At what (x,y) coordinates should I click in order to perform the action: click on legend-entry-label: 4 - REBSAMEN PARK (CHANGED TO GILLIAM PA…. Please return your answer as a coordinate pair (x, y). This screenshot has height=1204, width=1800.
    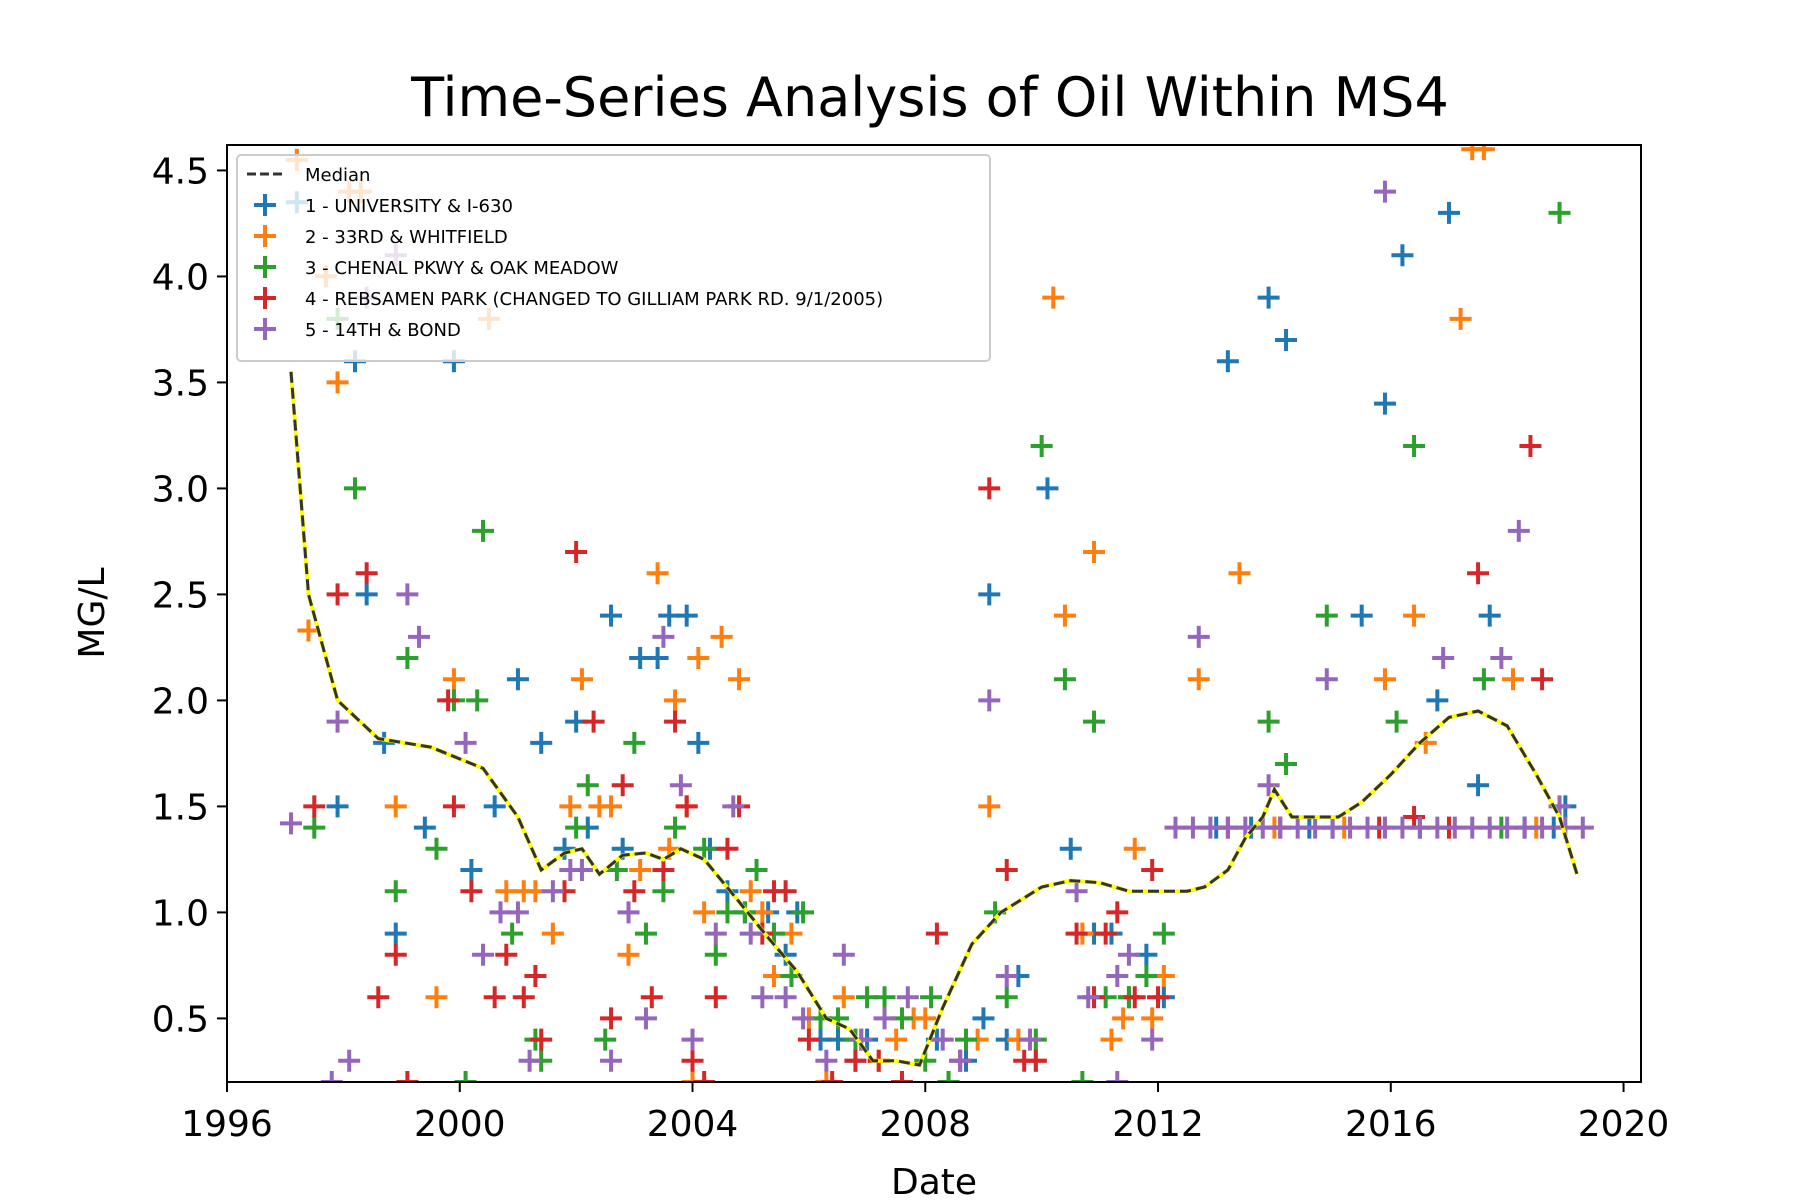
    Looking at the image, I should click on (594, 299).